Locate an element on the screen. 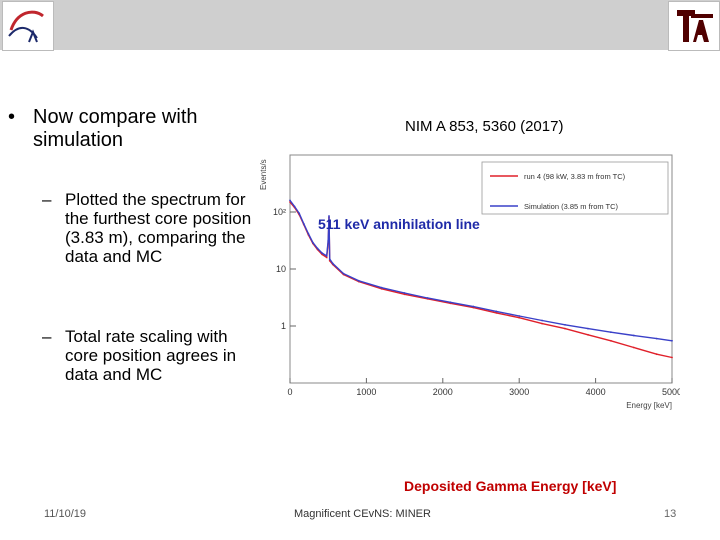  page-number: 13 is located at coordinates (670, 514).